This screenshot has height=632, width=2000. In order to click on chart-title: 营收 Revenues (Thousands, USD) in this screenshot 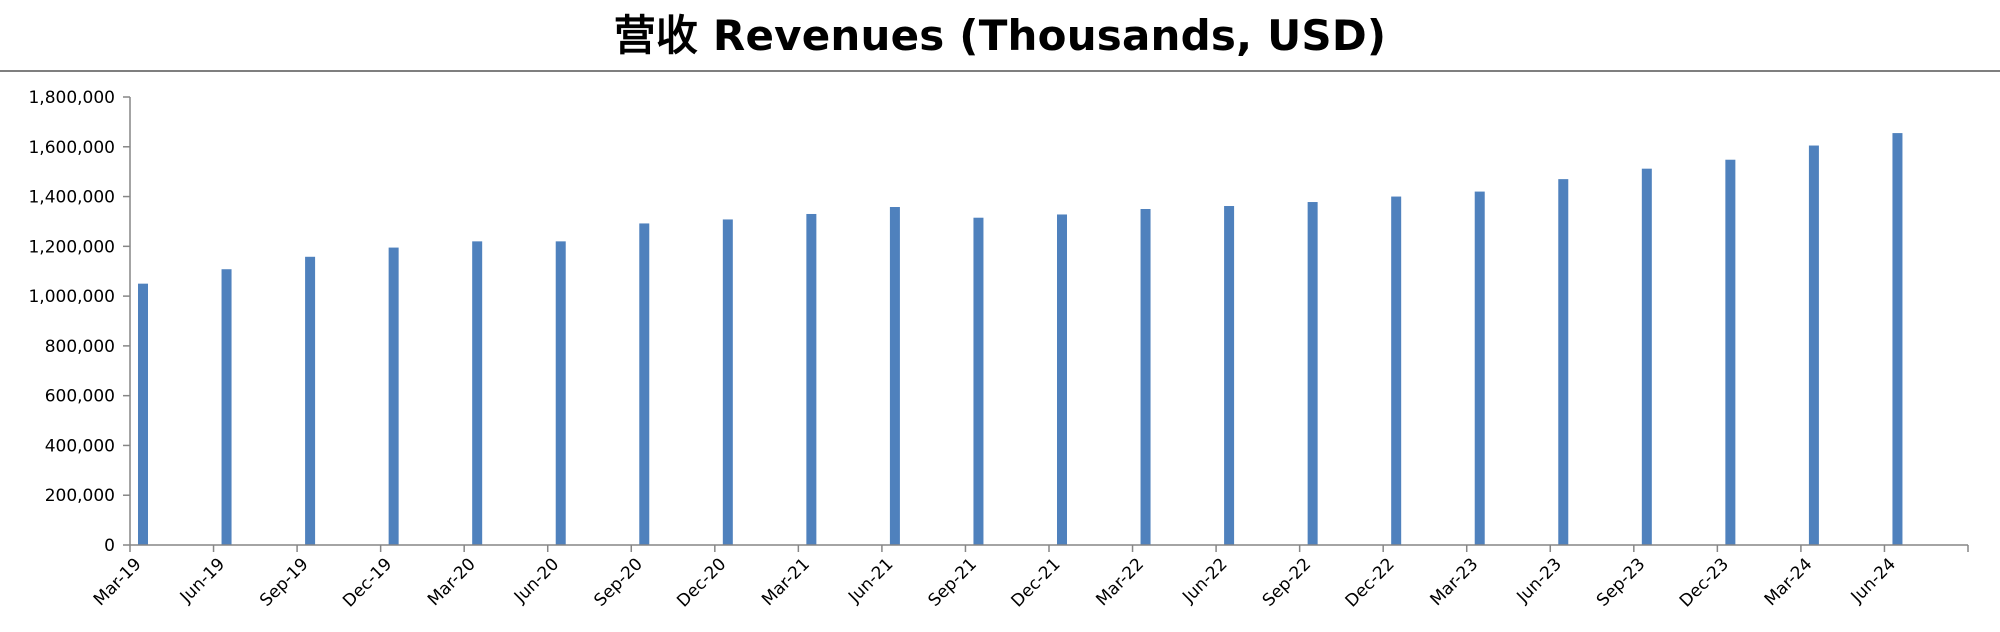, I will do `click(1000, 35)`.